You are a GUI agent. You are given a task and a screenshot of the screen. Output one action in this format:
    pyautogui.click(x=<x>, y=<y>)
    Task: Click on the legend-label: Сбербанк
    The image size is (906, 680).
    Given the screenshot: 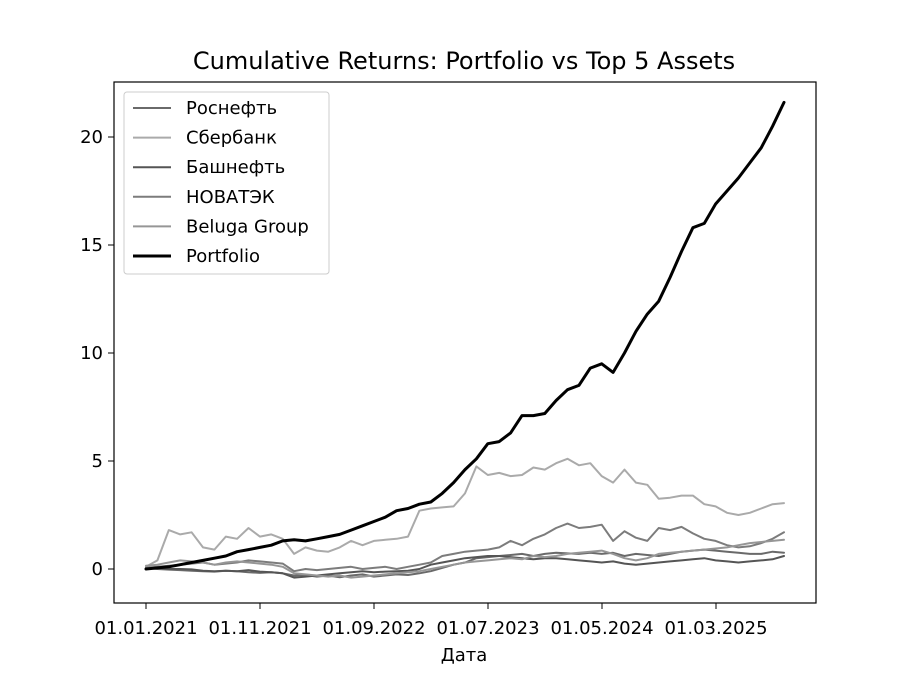 What is the action you would take?
    pyautogui.click(x=231, y=138)
    